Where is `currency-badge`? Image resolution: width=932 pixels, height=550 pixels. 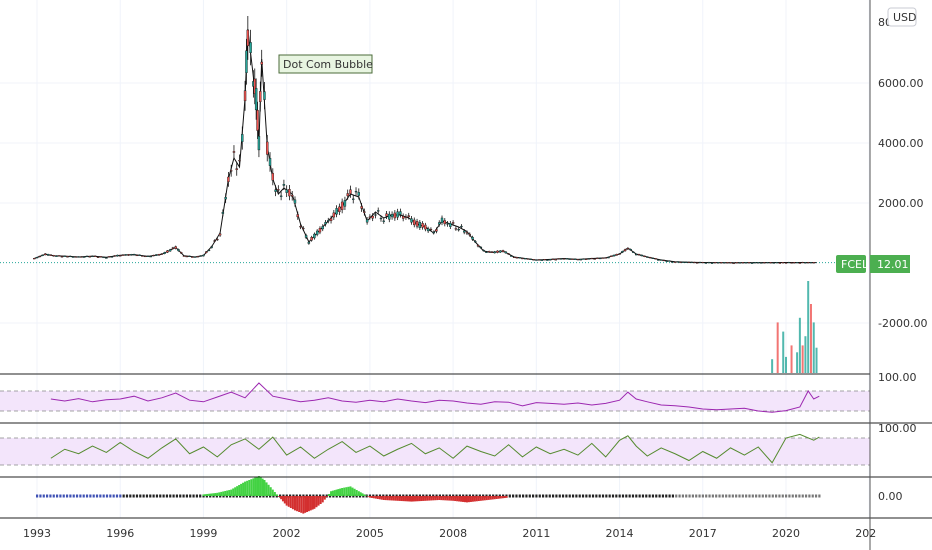
currency-badge is located at coordinates (902, 17).